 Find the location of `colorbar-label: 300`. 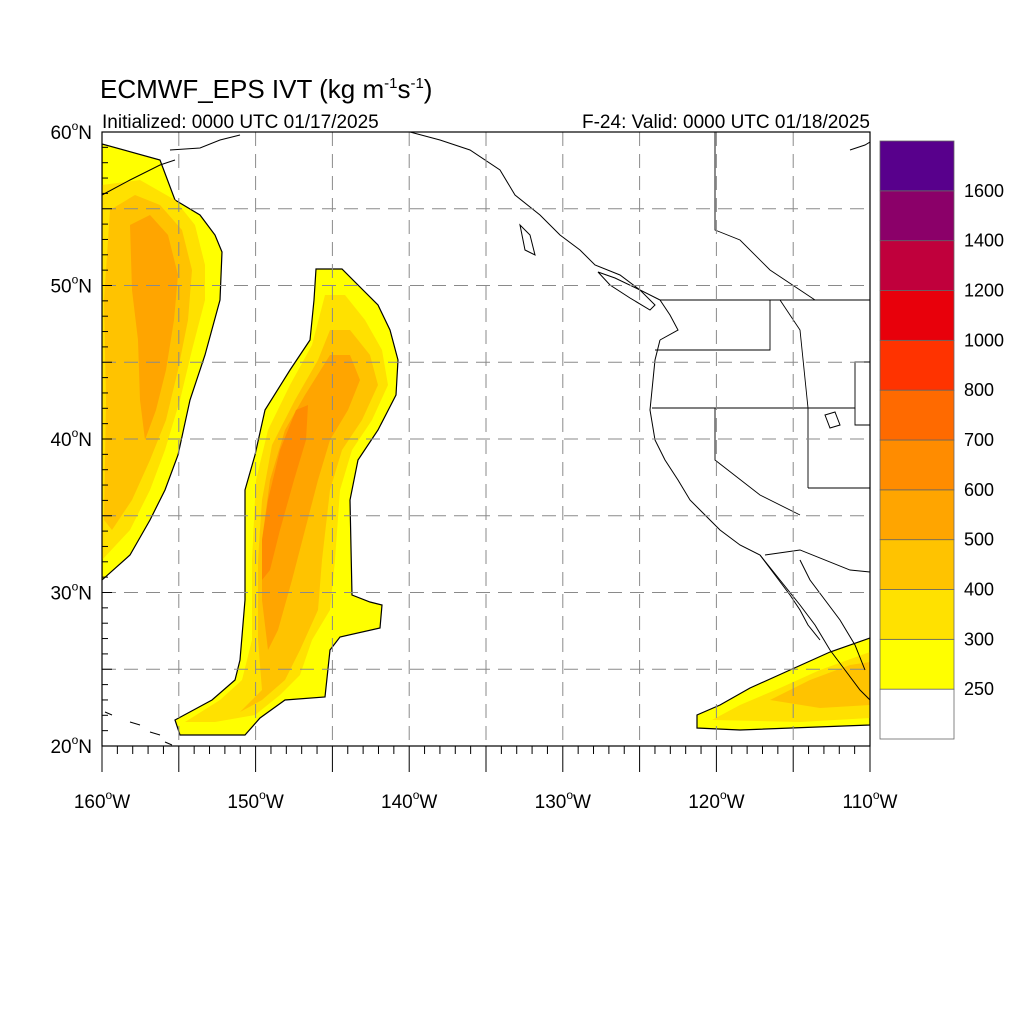

colorbar-label: 300 is located at coordinates (979, 639).